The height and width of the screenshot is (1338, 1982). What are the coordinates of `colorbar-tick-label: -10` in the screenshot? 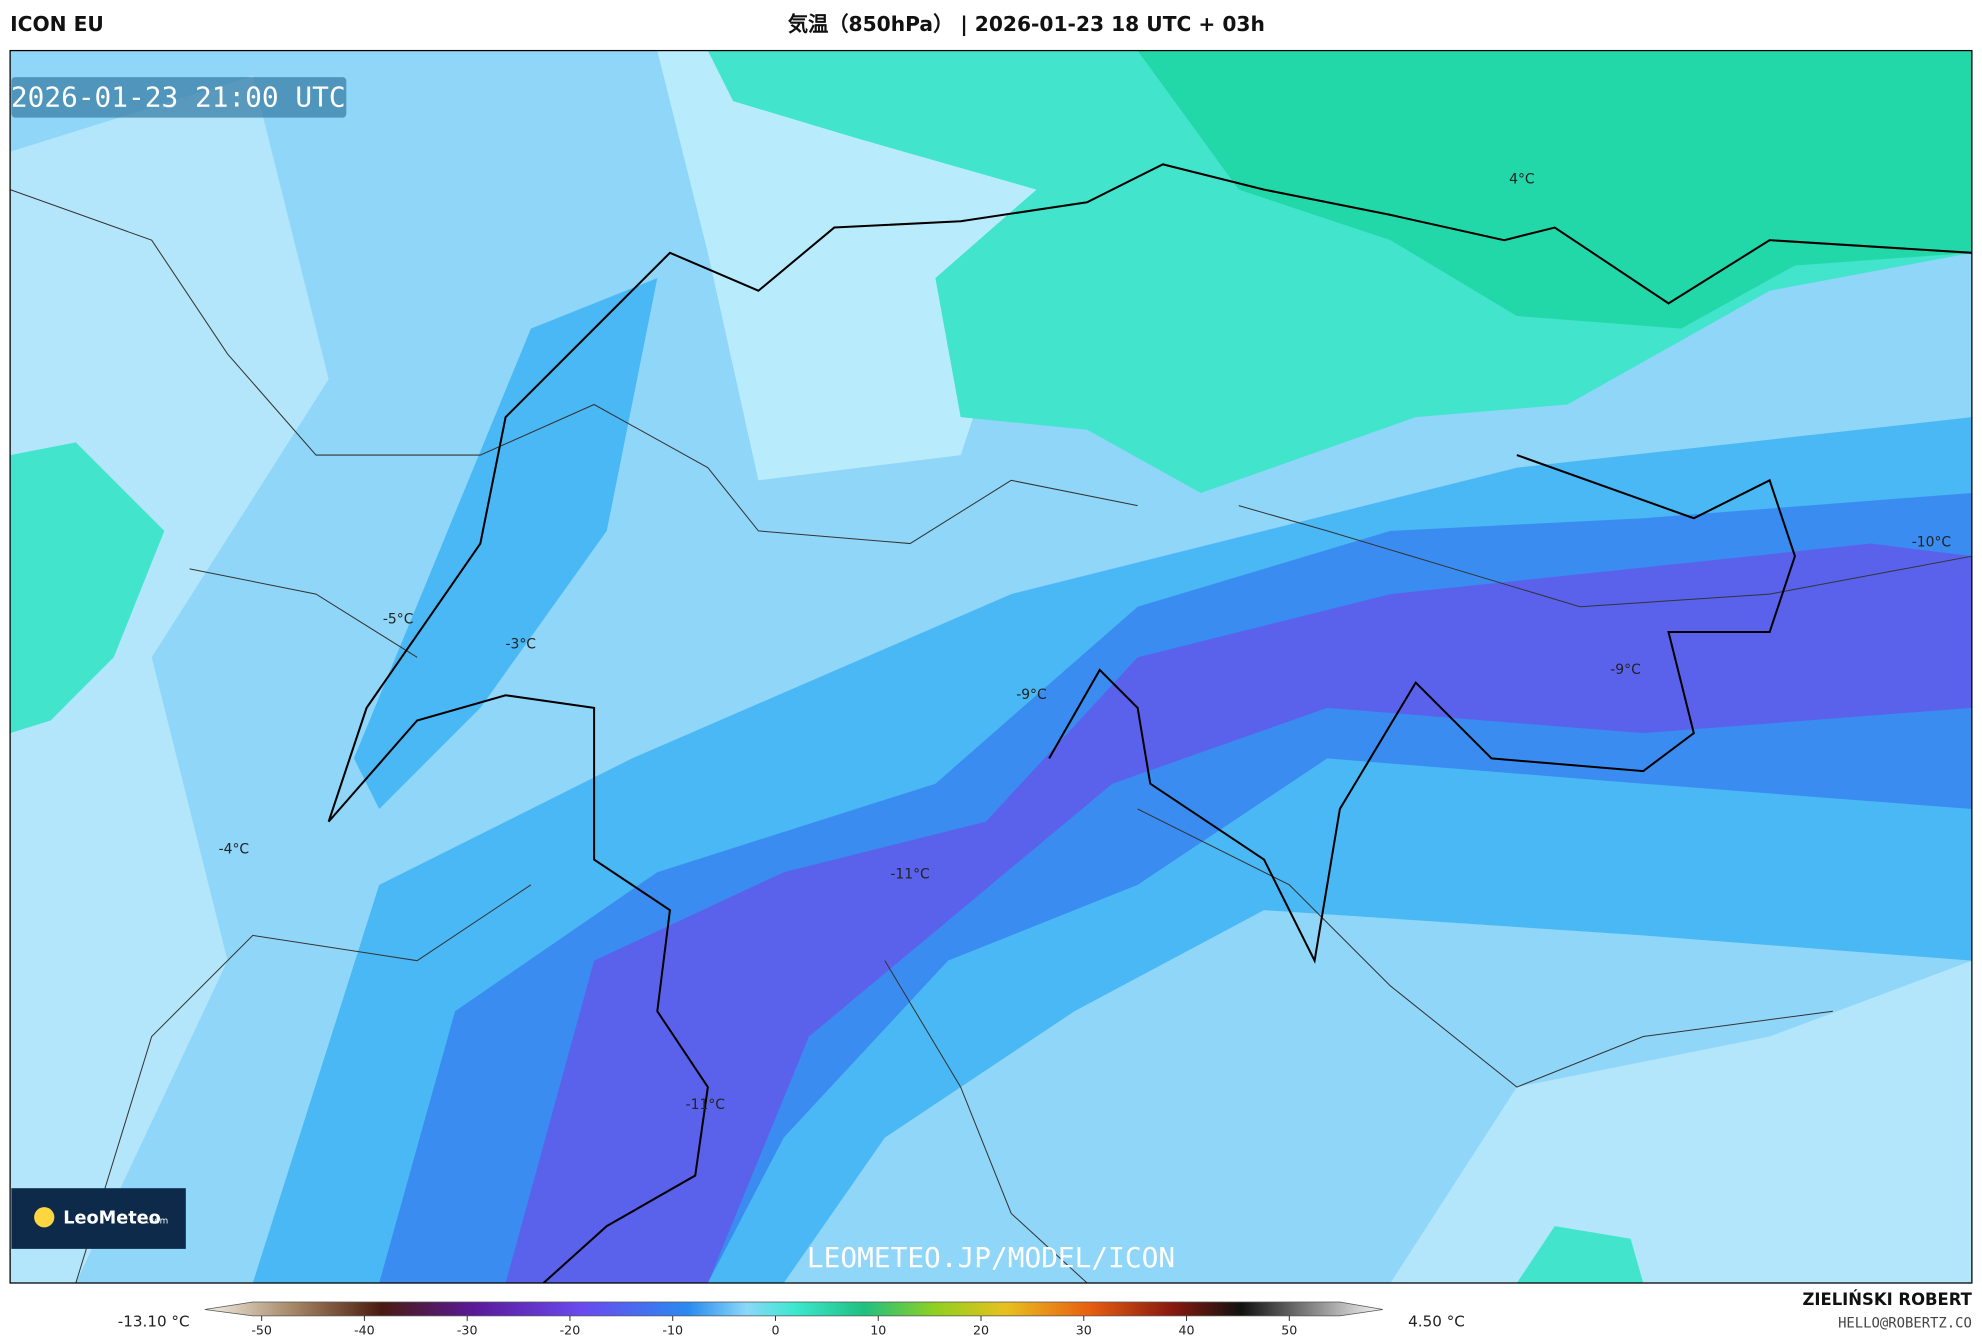 It's located at (672, 1330).